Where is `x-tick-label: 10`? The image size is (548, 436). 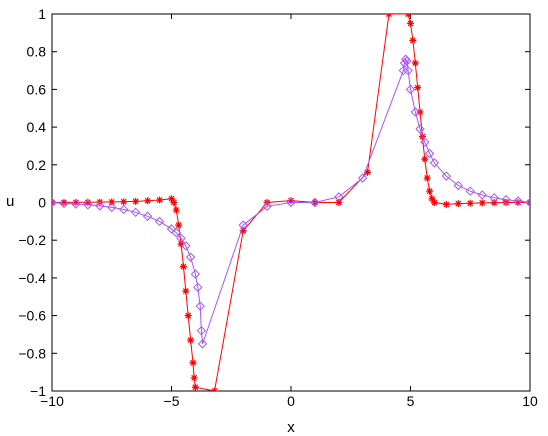 x-tick-label: 10 is located at coordinates (530, 401).